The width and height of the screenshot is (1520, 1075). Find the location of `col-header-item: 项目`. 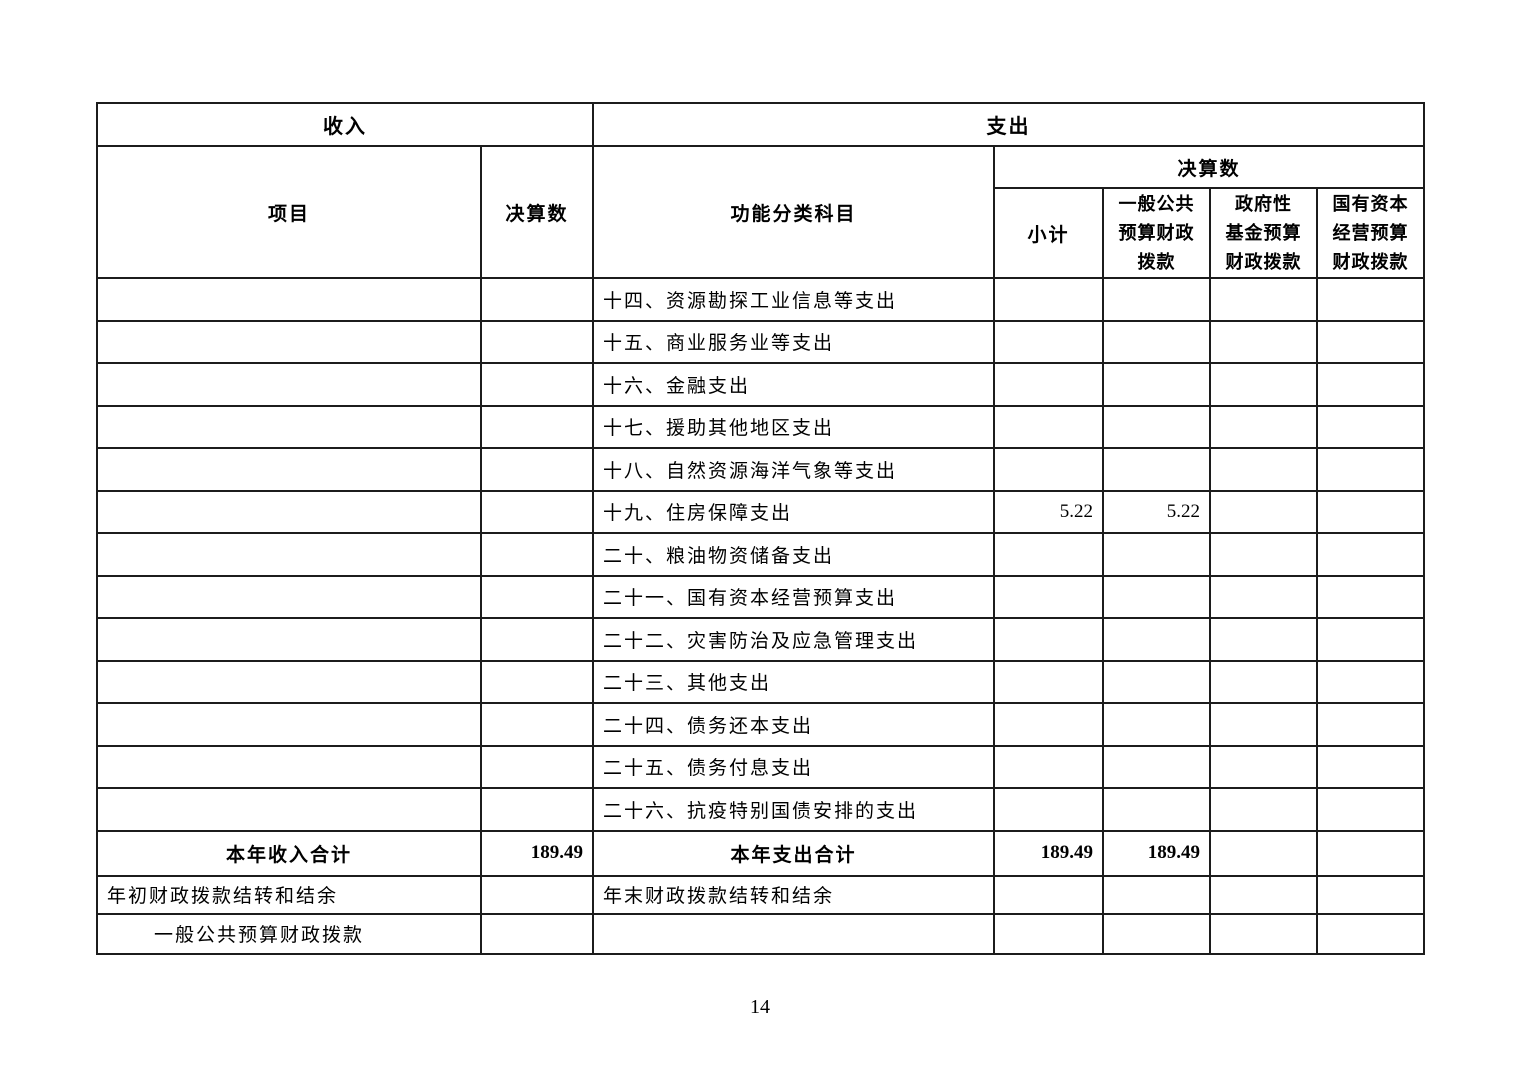

col-header-item: 项目 is located at coordinates (289, 212).